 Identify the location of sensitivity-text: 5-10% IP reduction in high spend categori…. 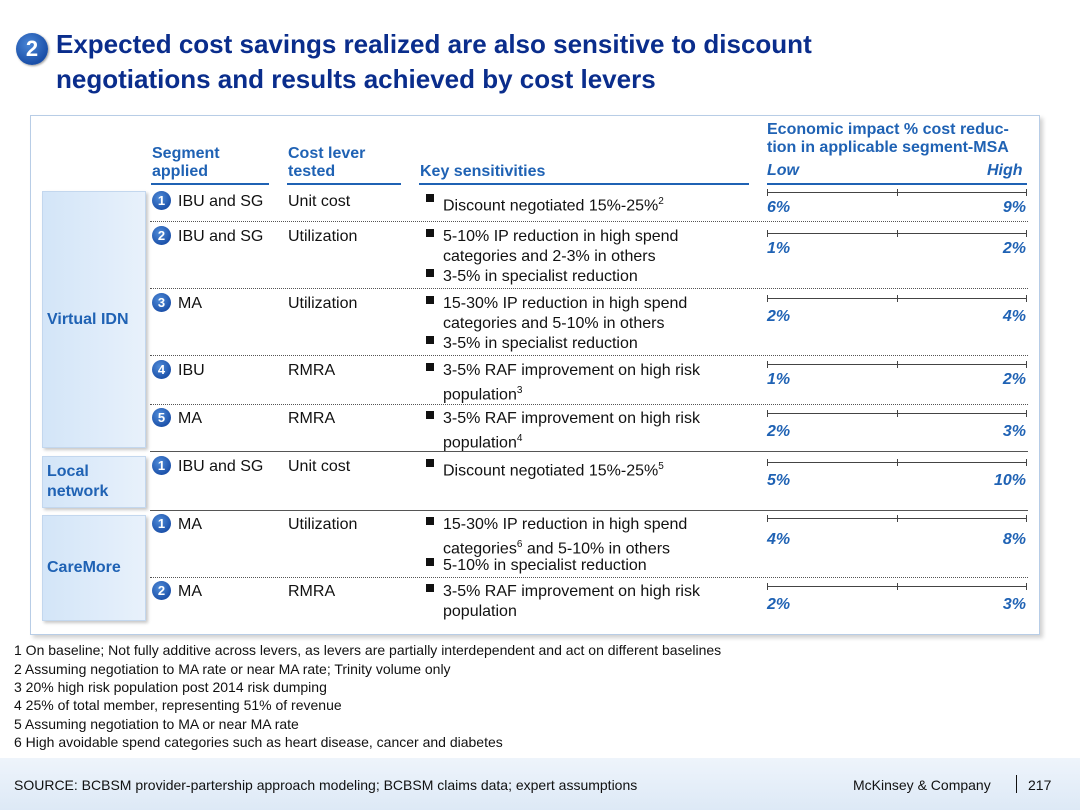
(561, 246).